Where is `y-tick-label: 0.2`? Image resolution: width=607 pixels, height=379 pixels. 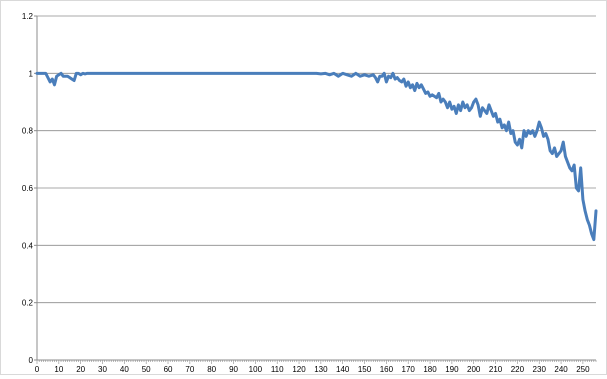 y-tick-label: 0.2 is located at coordinates (28, 303).